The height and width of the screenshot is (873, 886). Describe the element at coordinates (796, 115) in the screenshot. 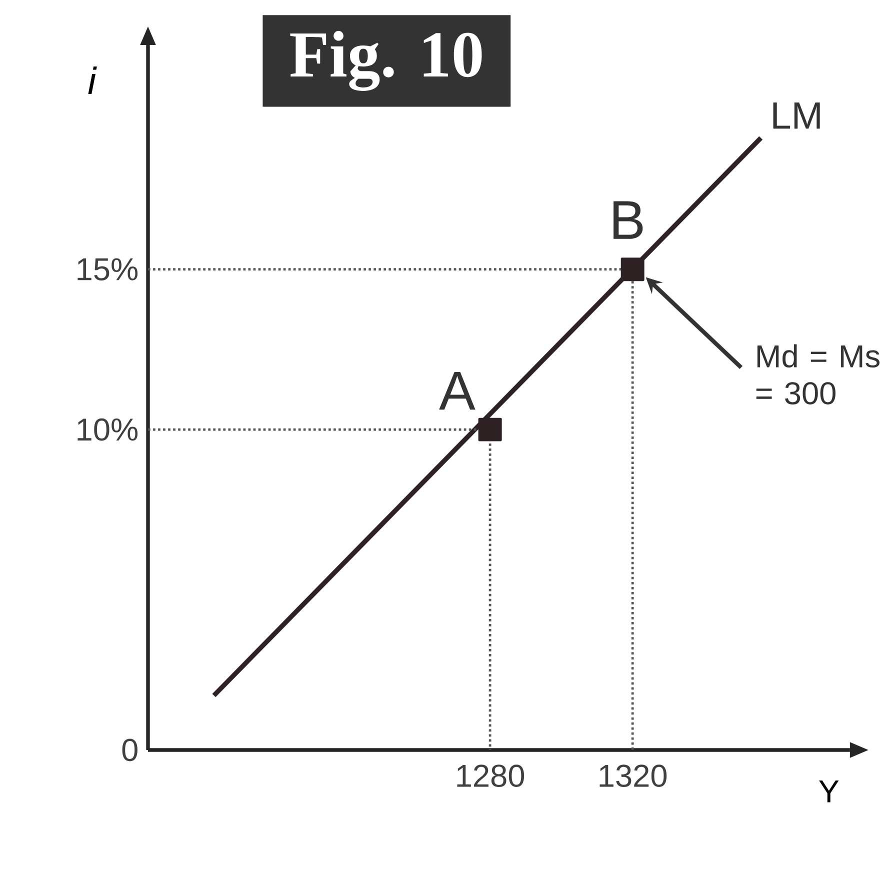

I see `series-label: LM` at that location.